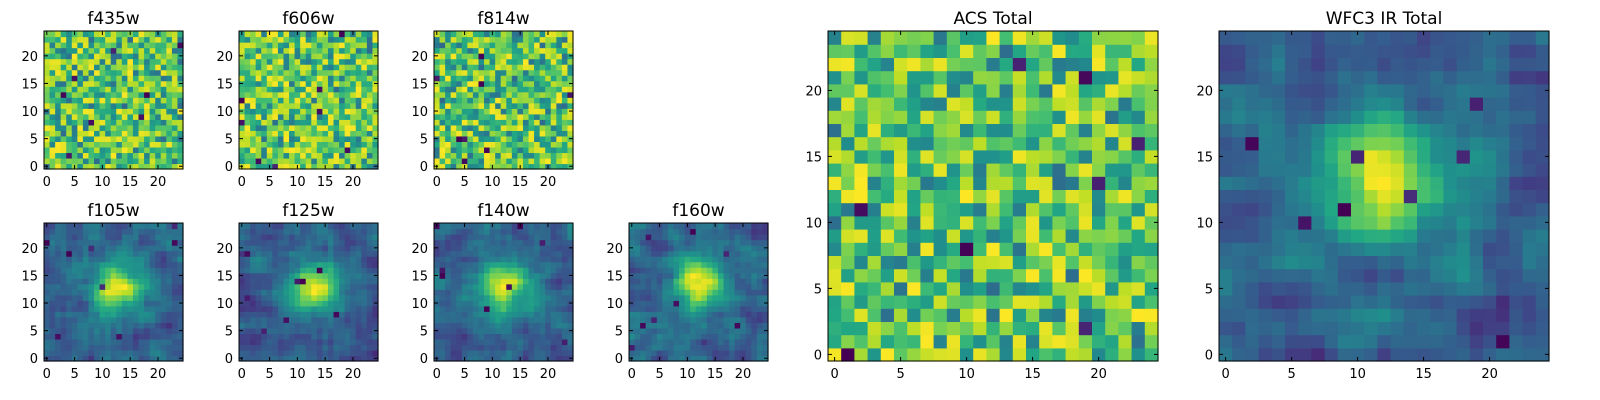  I want to click on x-tick-label: 20, so click(158, 374).